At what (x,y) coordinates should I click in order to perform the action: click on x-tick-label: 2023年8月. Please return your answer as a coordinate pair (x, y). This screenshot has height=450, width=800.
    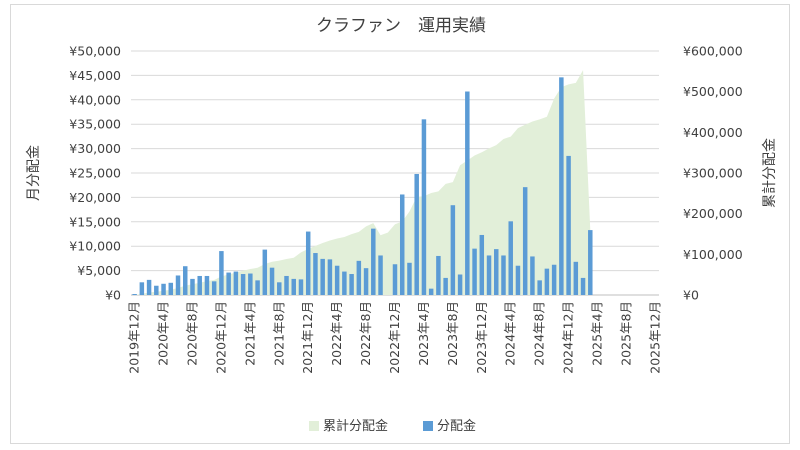
    Looking at the image, I should click on (452, 333).